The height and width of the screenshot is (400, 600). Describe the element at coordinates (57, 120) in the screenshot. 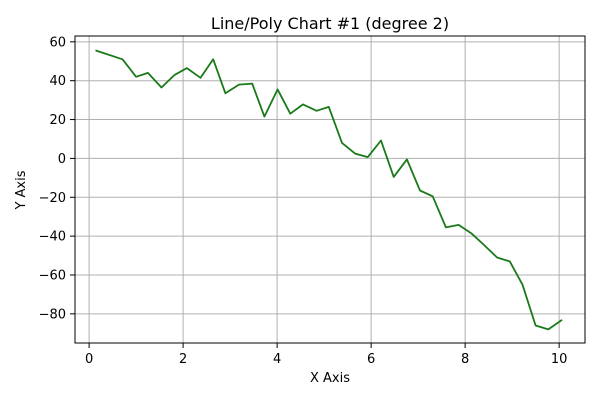

I see `y-tick-label: 20` at that location.